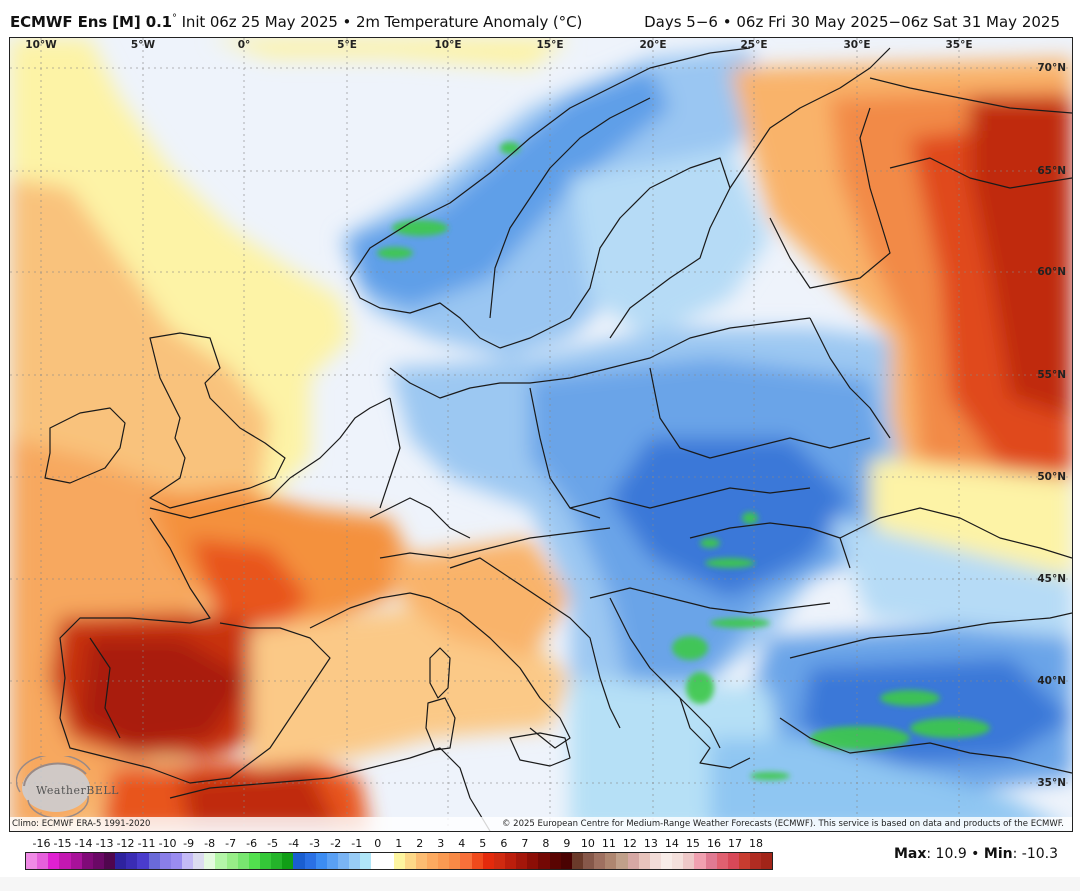 This screenshot has width=1080, height=891. Describe the element at coordinates (946, 854) in the screenshot. I see `max-value: : 10.9` at that location.